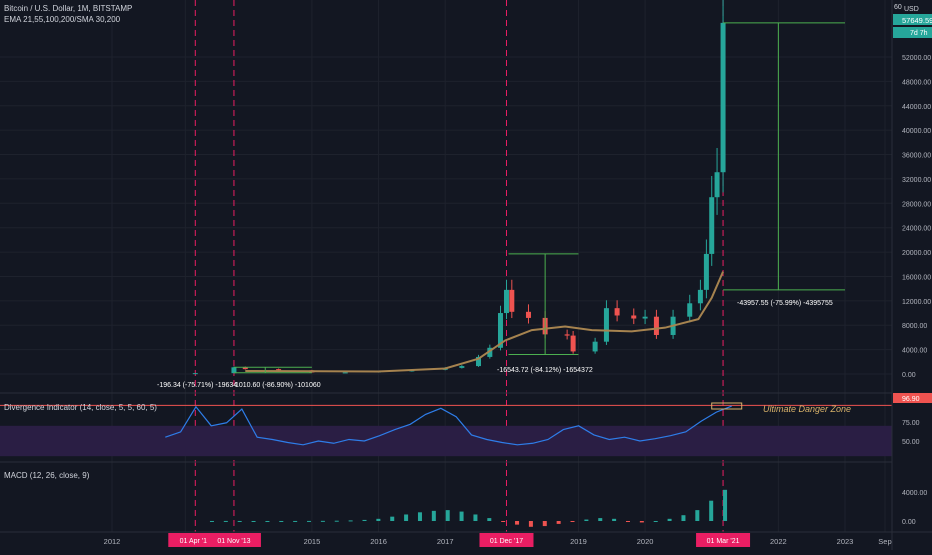  Describe the element at coordinates (468, 508) in the screenshot. I see `macd-pane` at that location.